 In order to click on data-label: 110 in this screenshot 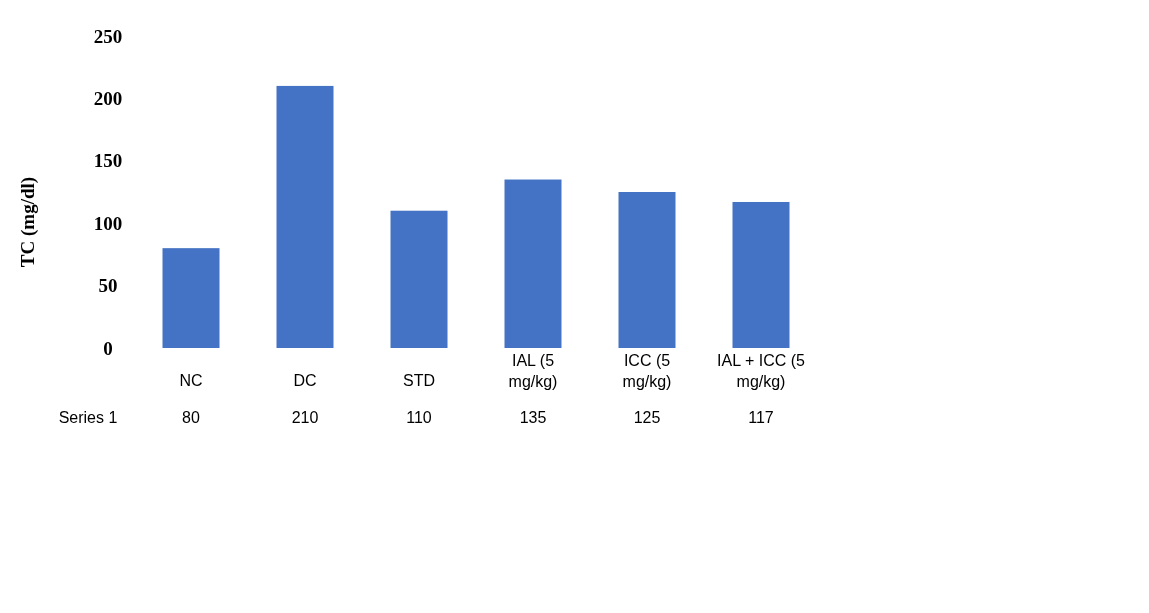, I will do `click(419, 417)`.